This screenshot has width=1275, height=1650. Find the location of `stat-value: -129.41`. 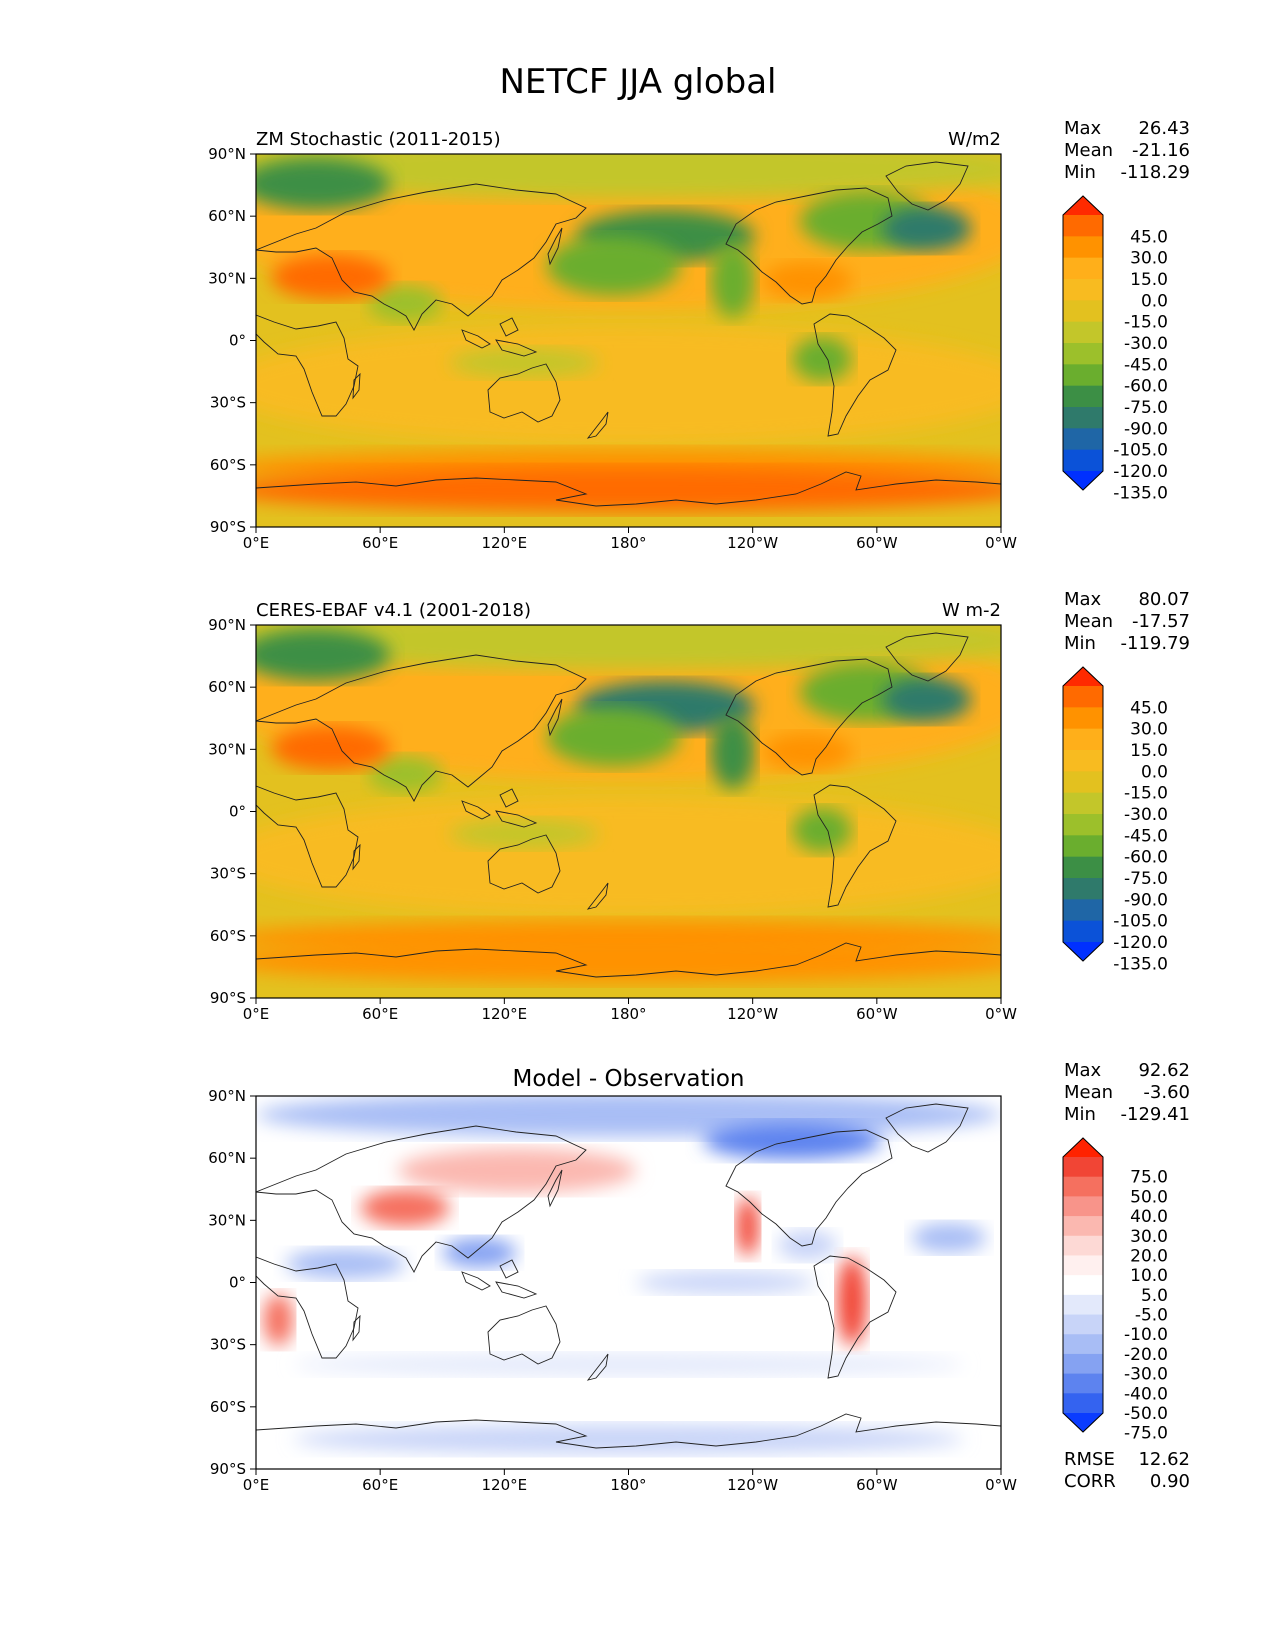

stat-value: -129.41 is located at coordinates (1155, 1114).